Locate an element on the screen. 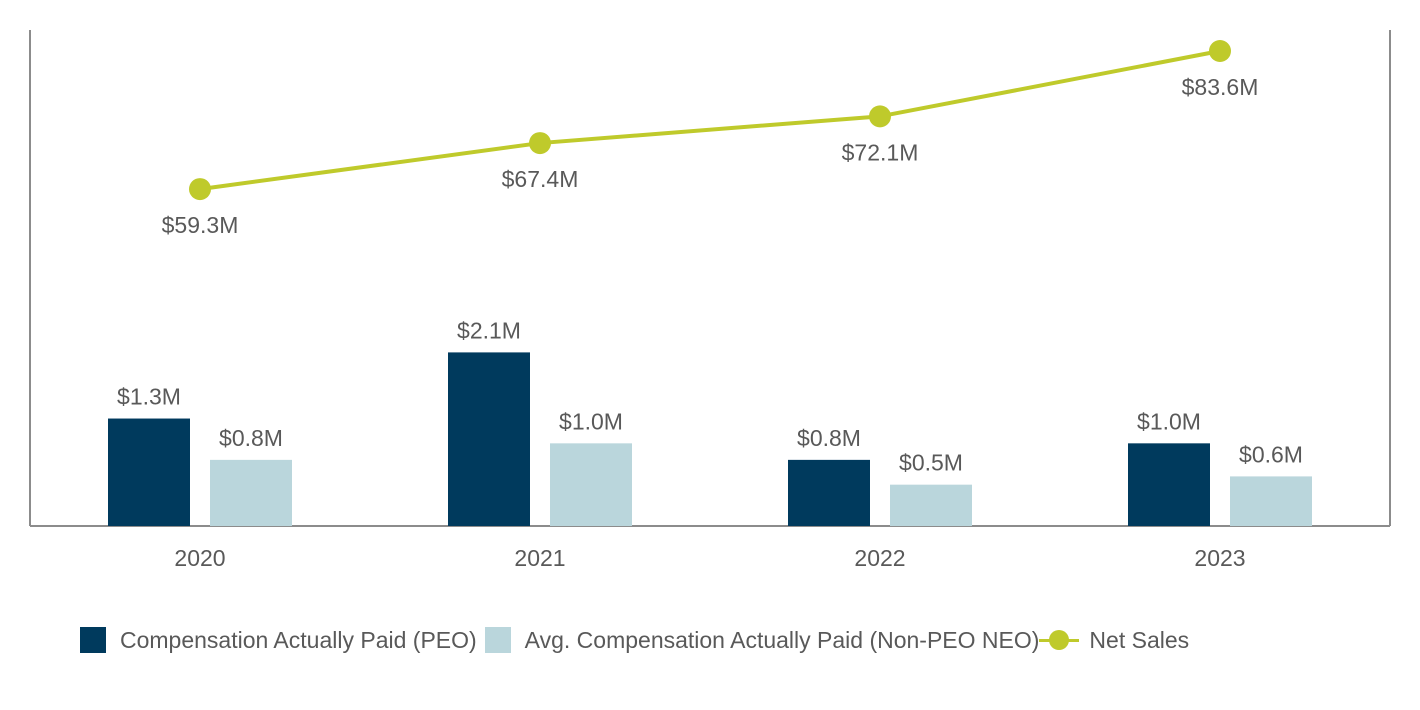 The height and width of the screenshot is (710, 1420). data-label-net-sales-2020: $59.3M is located at coordinates (200, 225).